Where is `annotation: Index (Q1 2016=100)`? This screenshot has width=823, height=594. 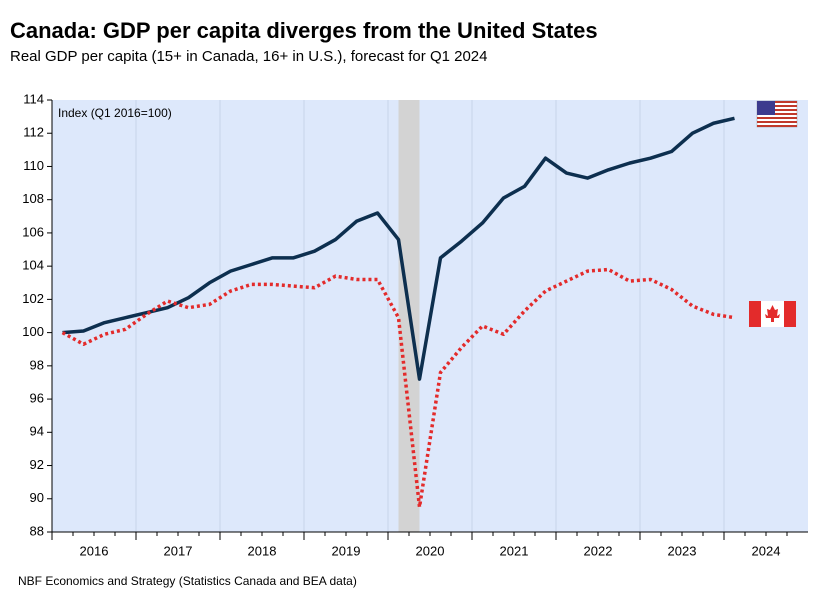
annotation: Index (Q1 2016=100) is located at coordinates (115, 113).